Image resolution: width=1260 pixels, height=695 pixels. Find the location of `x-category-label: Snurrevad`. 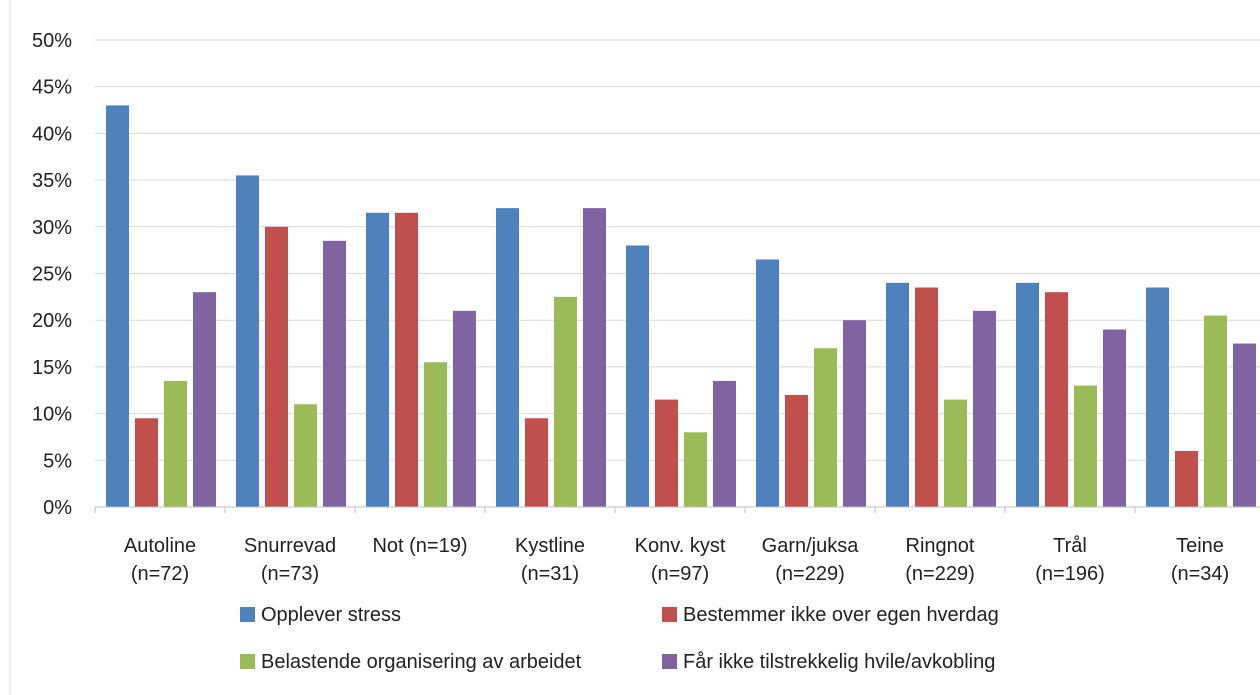

x-category-label: Snurrevad is located at coordinates (290, 546).